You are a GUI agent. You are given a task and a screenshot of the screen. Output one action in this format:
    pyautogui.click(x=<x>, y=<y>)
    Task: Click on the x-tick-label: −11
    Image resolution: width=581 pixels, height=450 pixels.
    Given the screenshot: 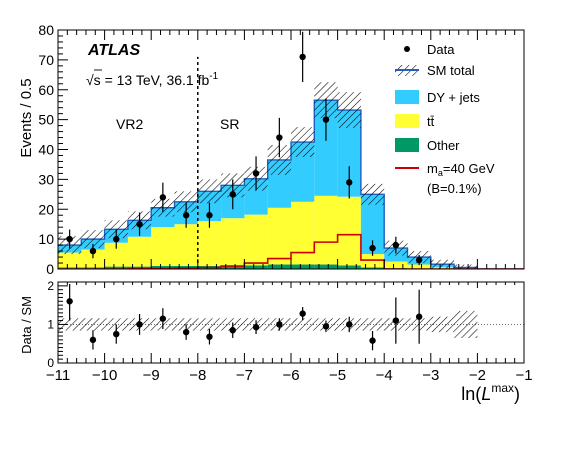 What is the action you would take?
    pyautogui.click(x=58, y=375)
    